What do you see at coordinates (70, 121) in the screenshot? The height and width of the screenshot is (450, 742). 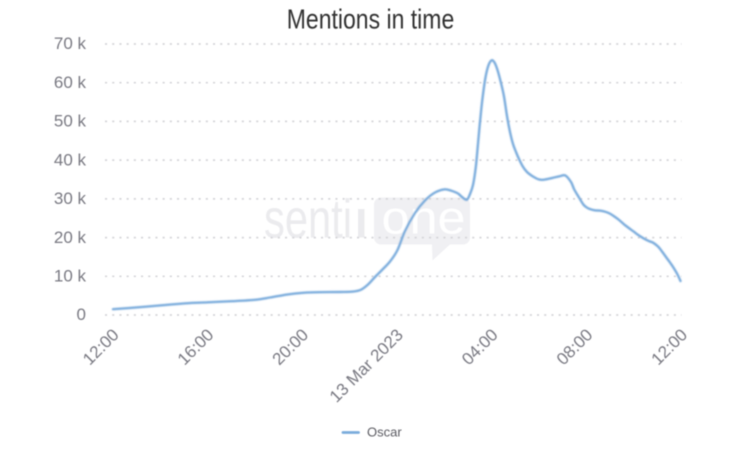 I see `svg-text: 50 k` at bounding box center [70, 121].